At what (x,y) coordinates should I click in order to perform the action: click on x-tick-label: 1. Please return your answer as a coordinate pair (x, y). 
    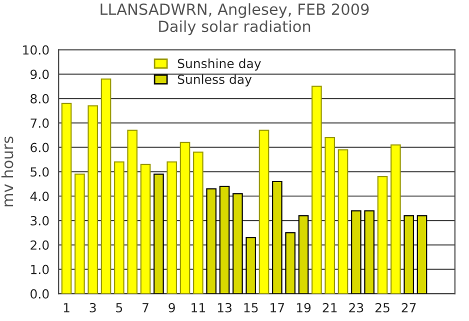
    Looking at the image, I should click on (67, 307).